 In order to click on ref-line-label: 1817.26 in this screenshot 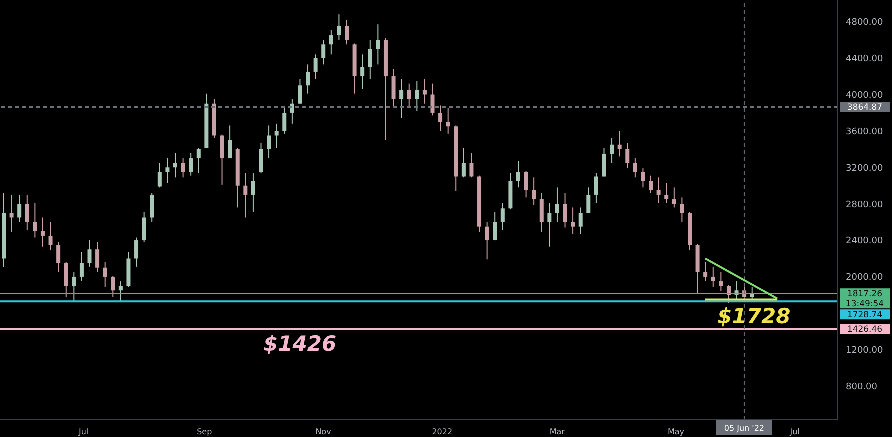, I will do `click(865, 295)`.